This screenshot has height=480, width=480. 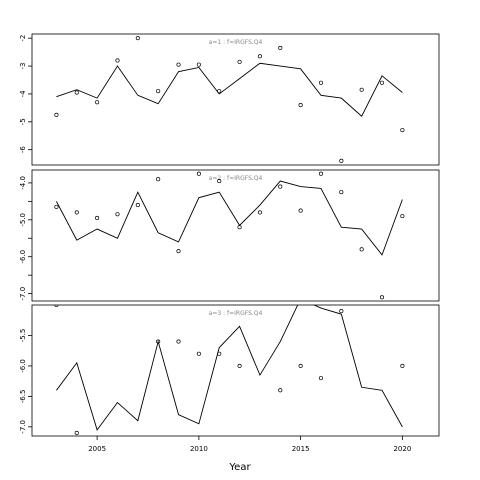 I want to click on y-tick-label: -2, so click(x=23, y=38).